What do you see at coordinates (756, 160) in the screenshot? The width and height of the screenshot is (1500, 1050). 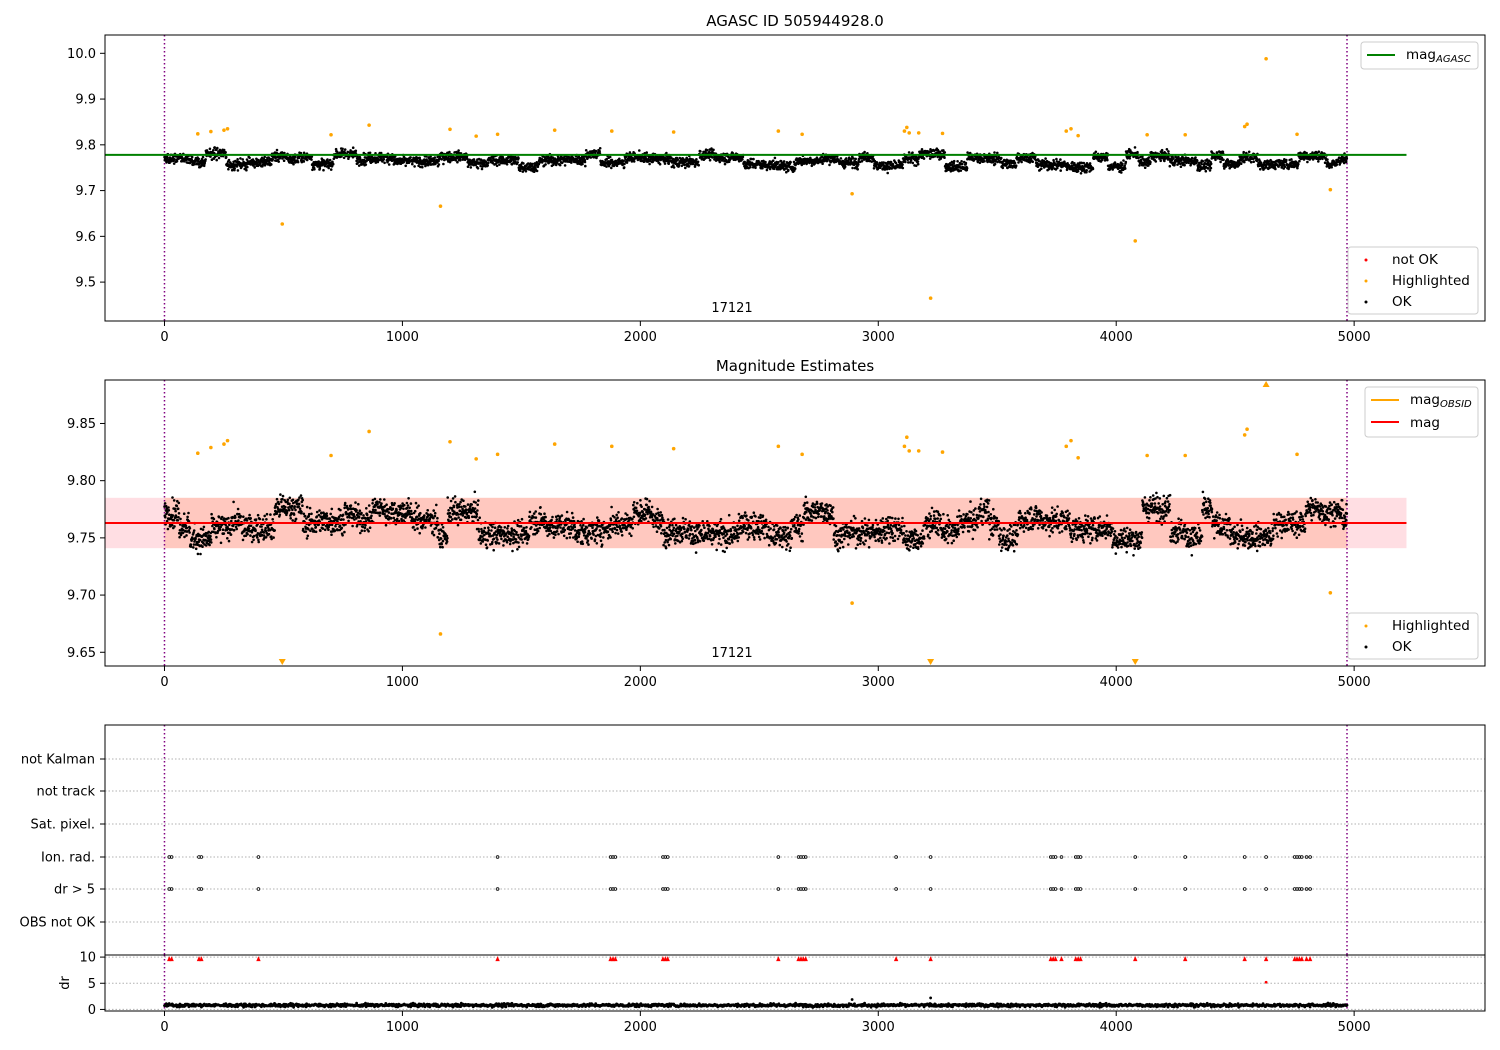 I see `ok-points-layer` at bounding box center [756, 160].